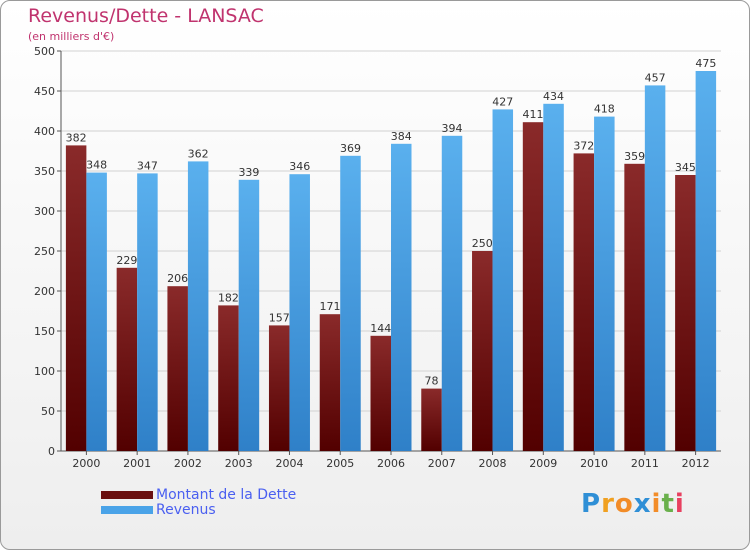 The width and height of the screenshot is (750, 550). Describe the element at coordinates (608, 504) in the screenshot. I see `logo-letter: r` at that location.